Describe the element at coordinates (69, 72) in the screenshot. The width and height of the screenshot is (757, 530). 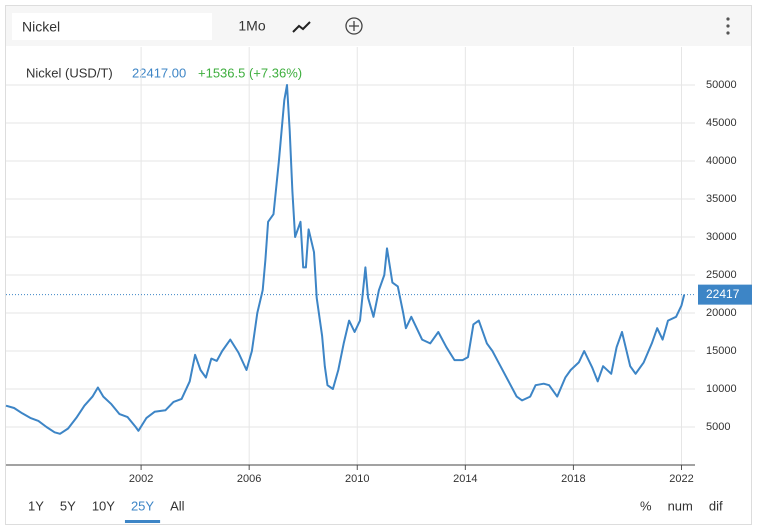
I see `legend-name: Nickel (USD/T)` at that location.